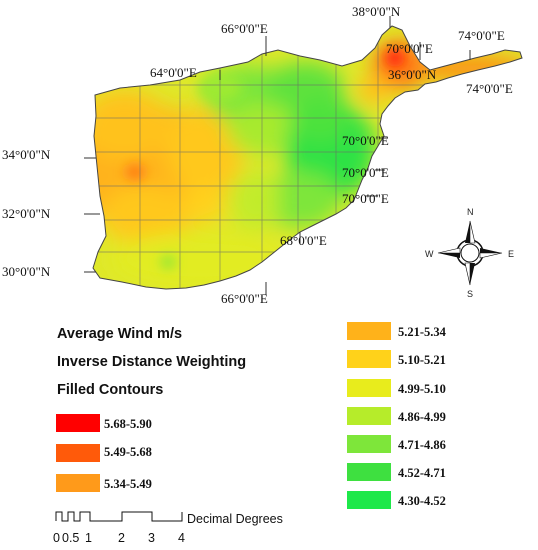 This screenshot has height=550, width=538. I want to click on scale-tick-label: 0.5, so click(71, 538).